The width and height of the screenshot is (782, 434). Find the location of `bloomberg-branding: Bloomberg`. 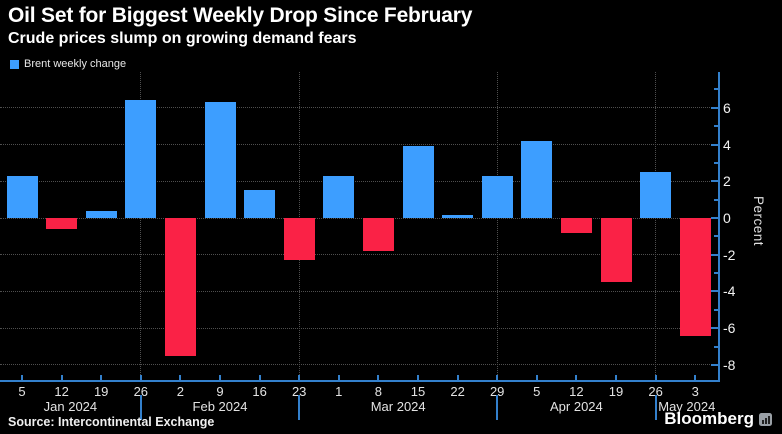

bloomberg-branding: Bloomberg is located at coordinates (718, 419).